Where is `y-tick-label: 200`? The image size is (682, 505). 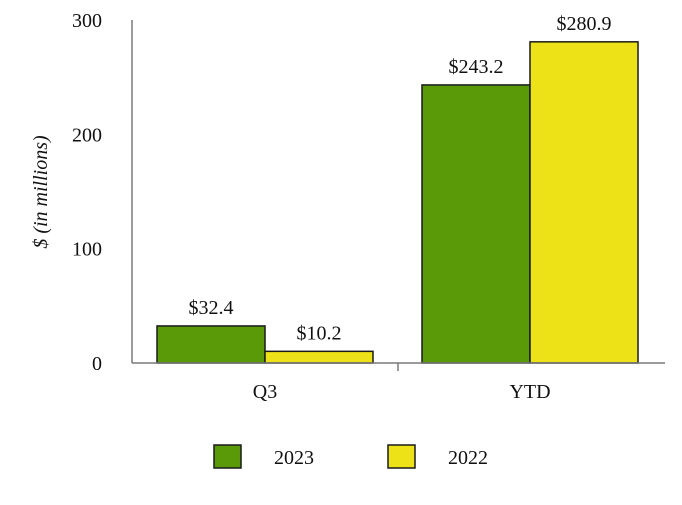 y-tick-label: 200 is located at coordinates (87, 135).